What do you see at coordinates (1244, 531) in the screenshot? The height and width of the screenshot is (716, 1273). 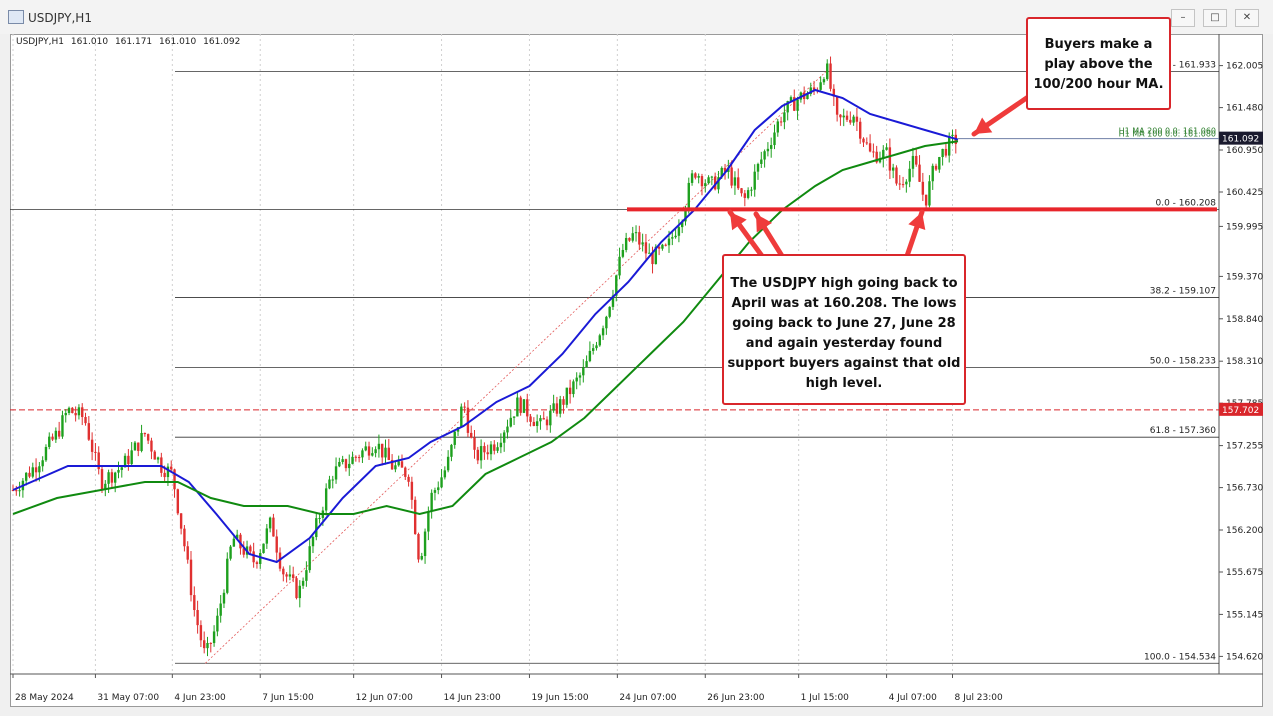 I see `y-tick-label: 156.200` at bounding box center [1244, 531].